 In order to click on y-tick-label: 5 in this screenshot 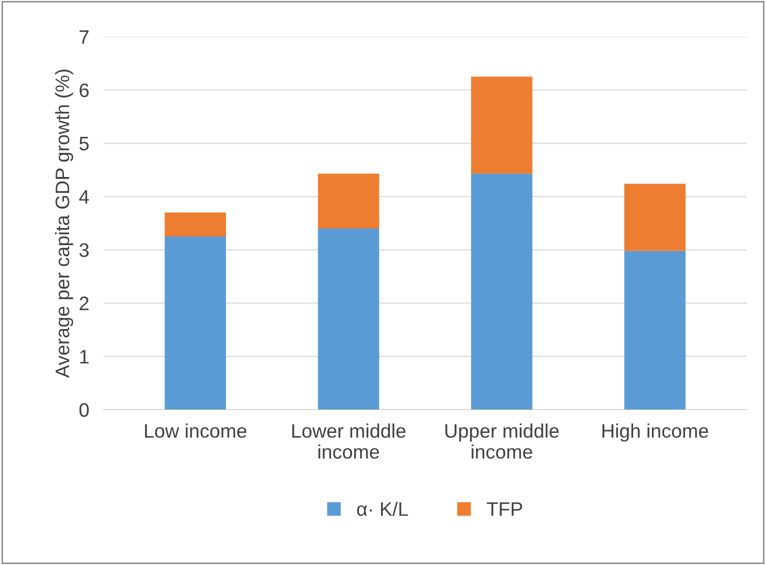, I will do `click(84, 143)`.